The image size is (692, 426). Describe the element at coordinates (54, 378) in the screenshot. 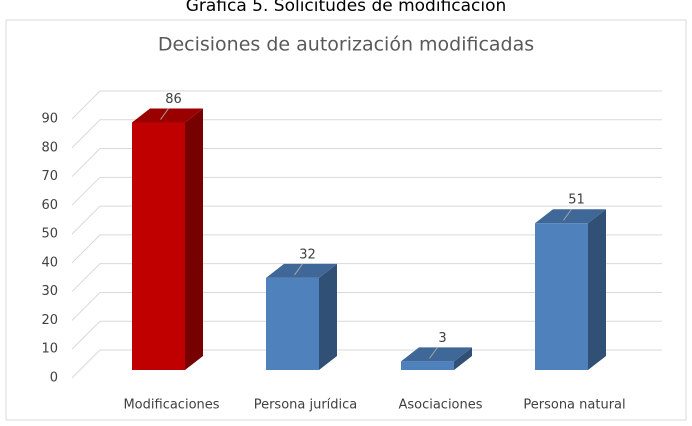

I see `y-tick-label: 0` at that location.